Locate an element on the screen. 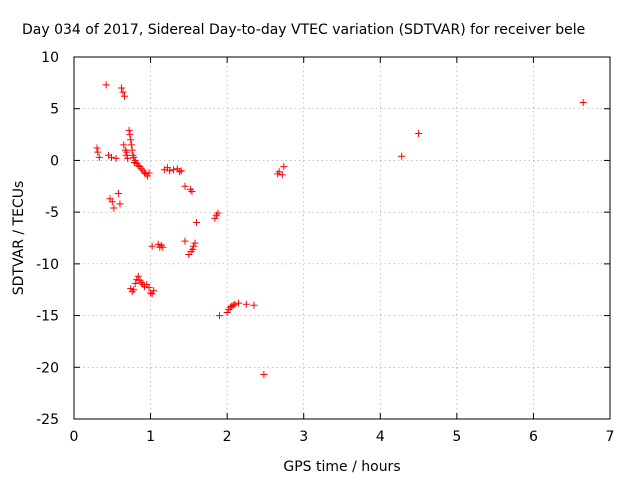 The image size is (640, 480). y-tick-label: 5 is located at coordinates (54, 110).